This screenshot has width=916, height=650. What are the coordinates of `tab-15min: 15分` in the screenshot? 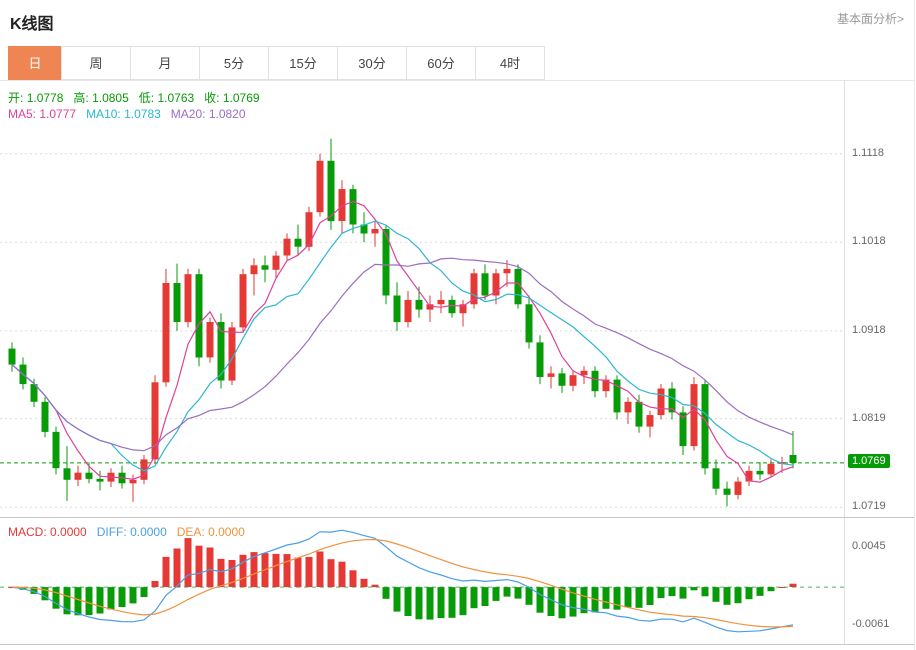 It's located at (303, 63).